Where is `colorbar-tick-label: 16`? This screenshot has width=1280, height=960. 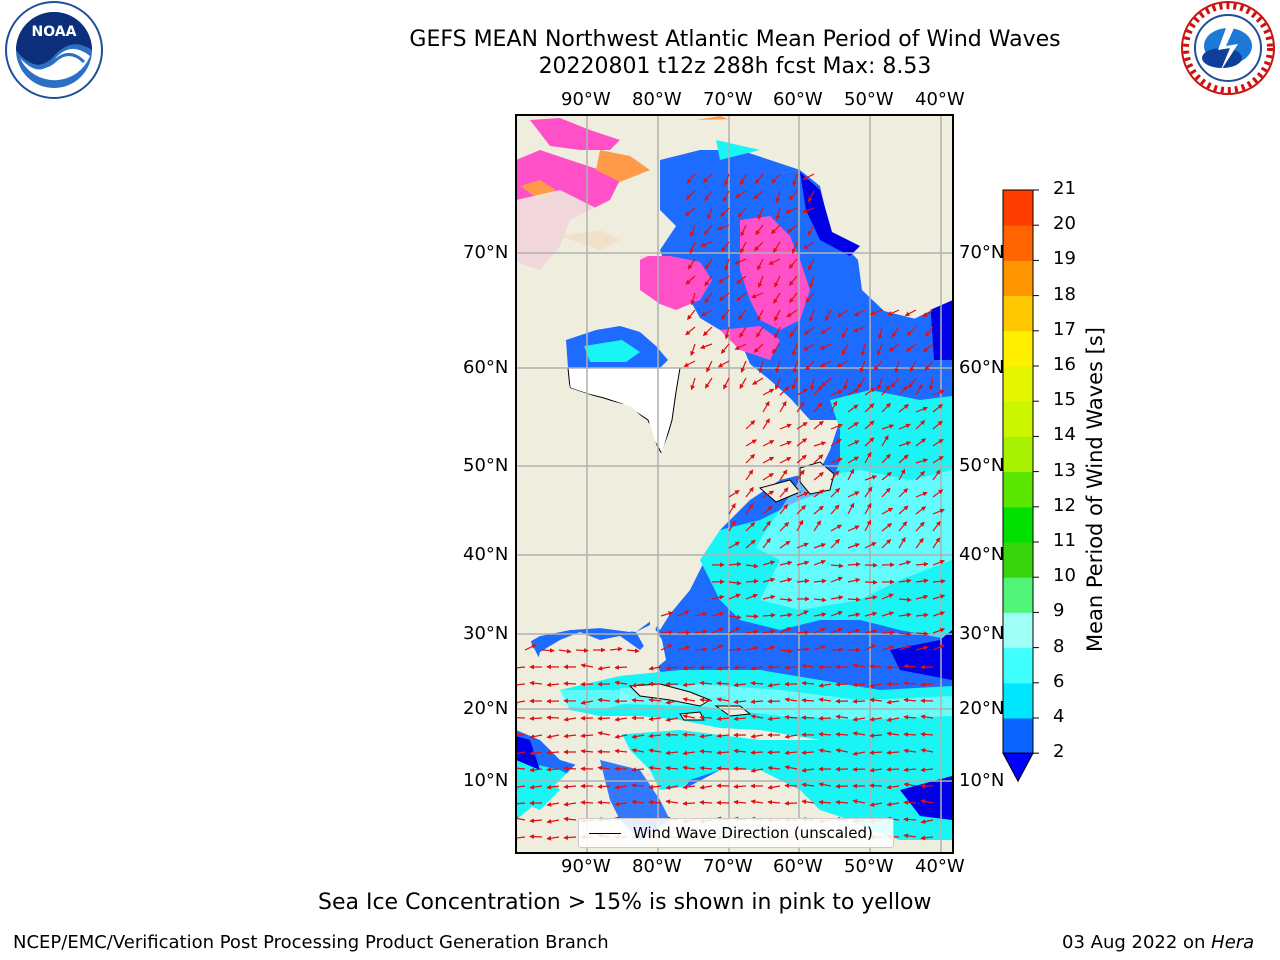 colorbar-tick-label: 16 is located at coordinates (1064, 364).